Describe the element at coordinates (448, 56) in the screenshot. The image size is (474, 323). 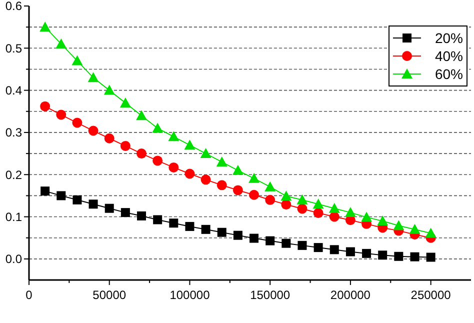
I see `legend-label: 40%` at that location.